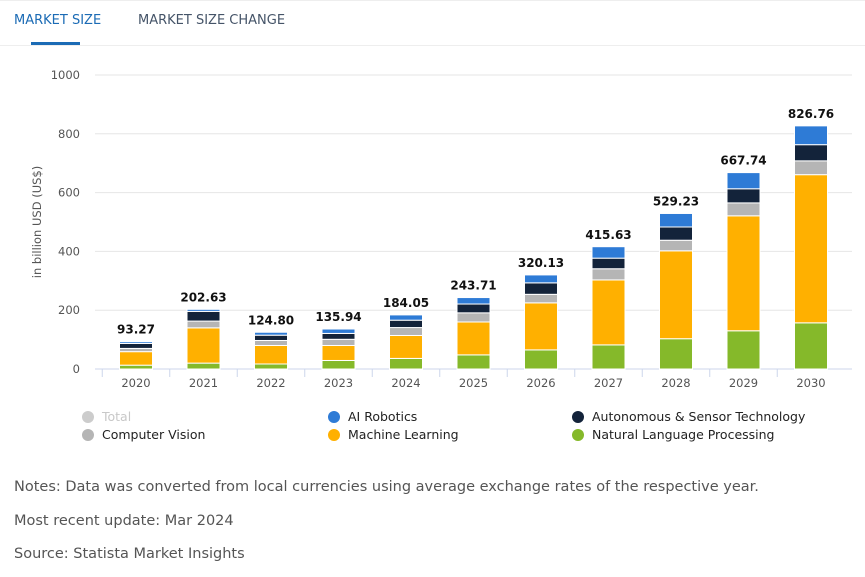 The width and height of the screenshot is (865, 577). Describe the element at coordinates (699, 416) in the screenshot. I see `legend-label: Autonomous & Sensor Technology` at that location.